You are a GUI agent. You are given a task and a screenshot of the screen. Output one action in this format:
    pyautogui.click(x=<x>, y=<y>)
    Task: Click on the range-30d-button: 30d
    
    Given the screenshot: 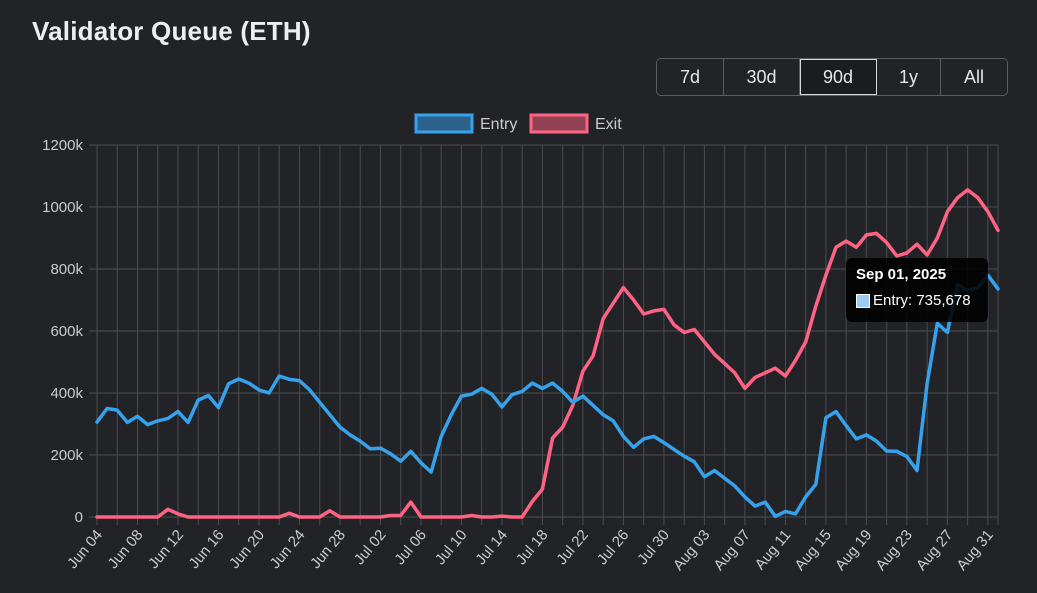 What is the action you would take?
    pyautogui.click(x=762, y=77)
    